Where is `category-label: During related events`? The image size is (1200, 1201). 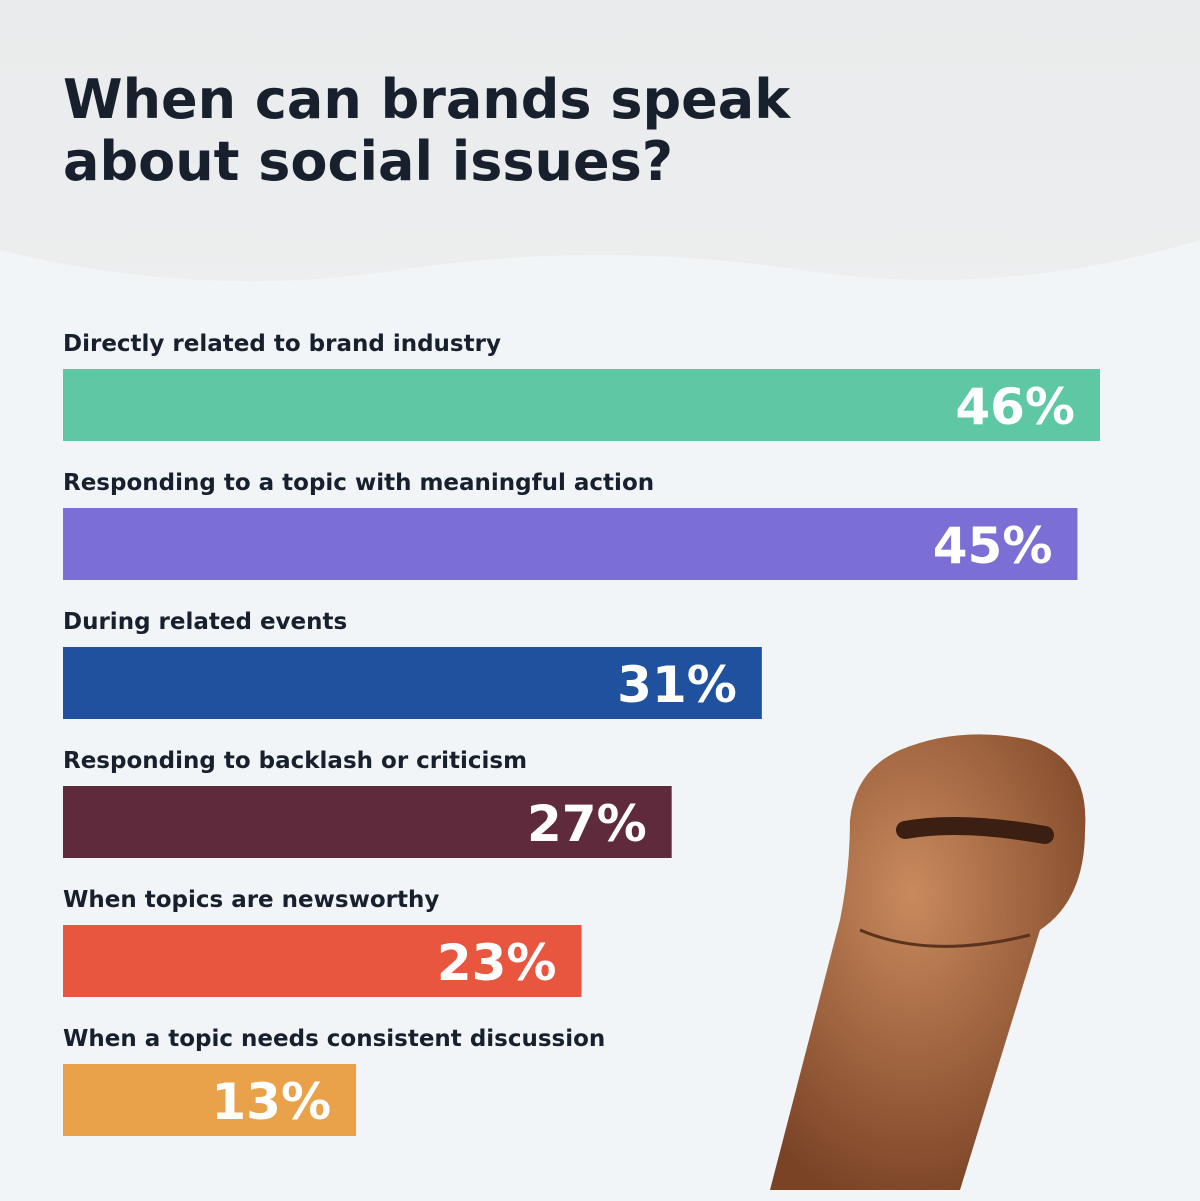
category-label: During related events is located at coordinates (205, 622).